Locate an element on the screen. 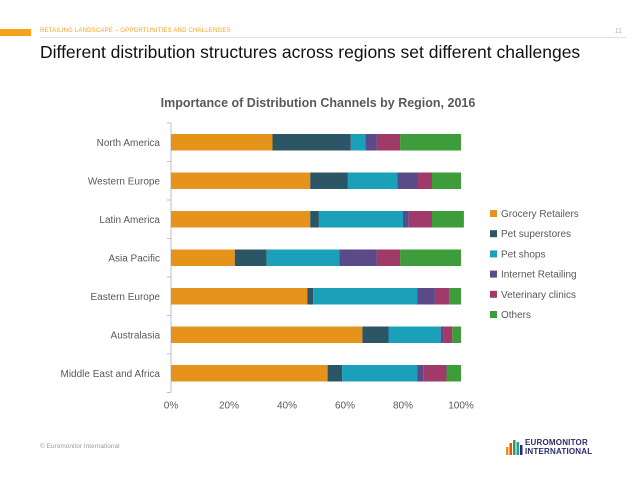 The height and width of the screenshot is (479, 638). x-tick-label: 20% is located at coordinates (229, 406).